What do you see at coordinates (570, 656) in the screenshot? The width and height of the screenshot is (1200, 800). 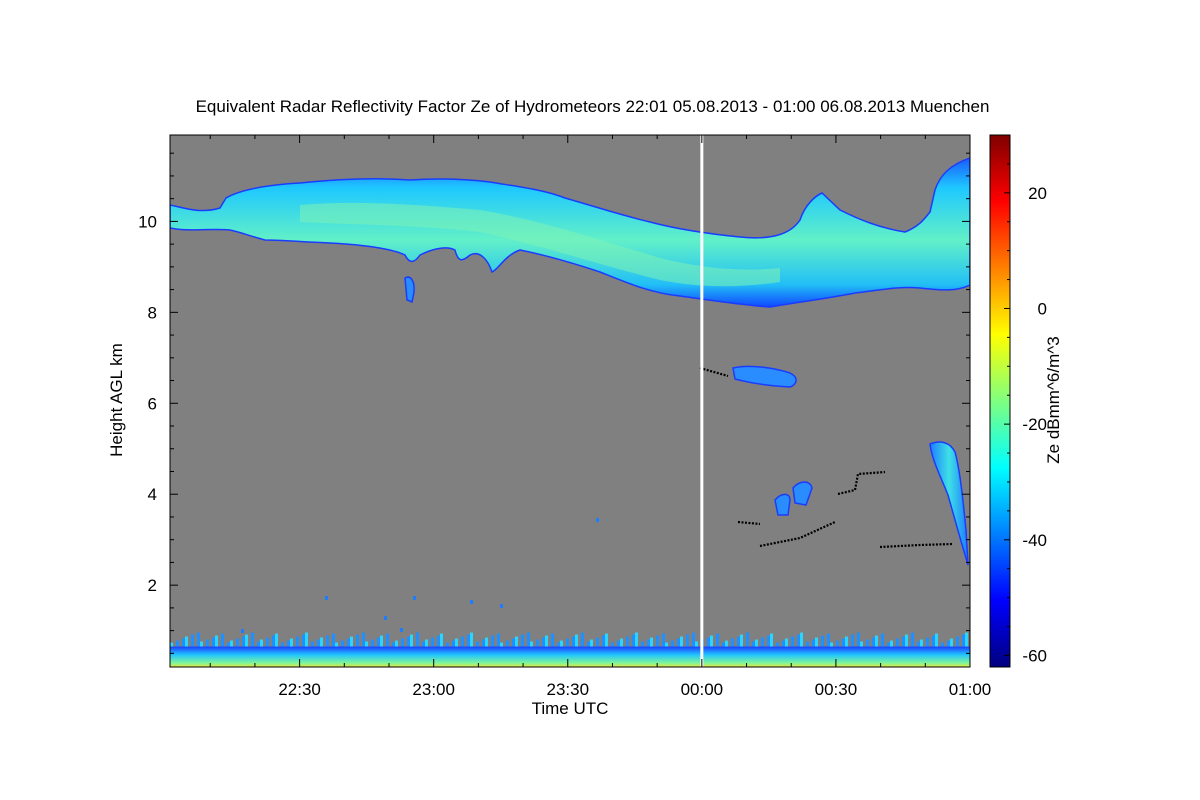 I see `surface-clutter` at bounding box center [570, 656].